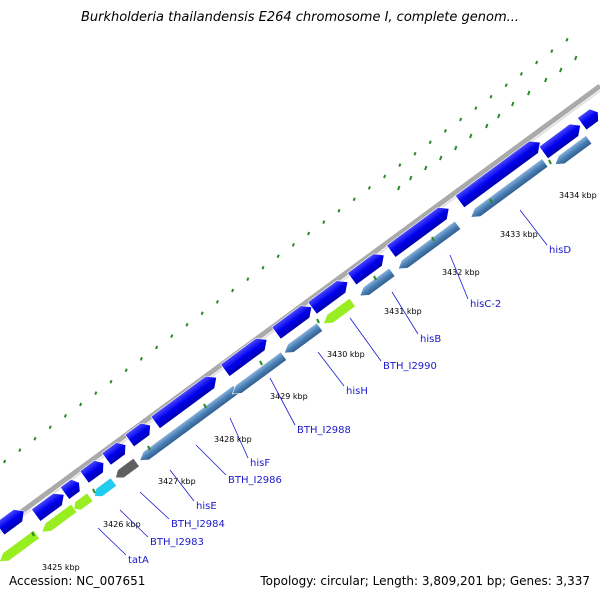 This screenshot has width=600, height=600. I want to click on reverse-gene-5-shape, so click(127, 468).